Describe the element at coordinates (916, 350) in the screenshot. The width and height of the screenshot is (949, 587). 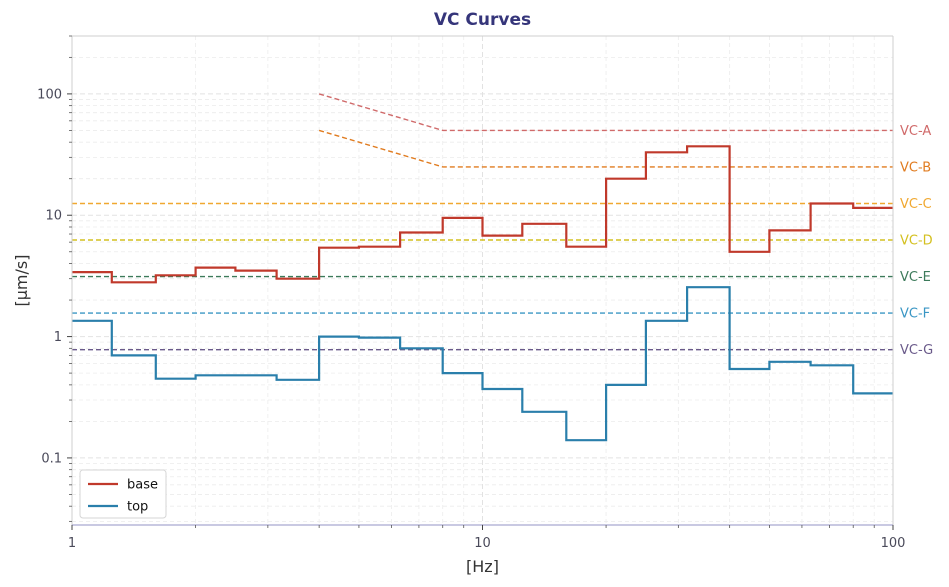
I see `criterion-label-vc-g: VC-G` at that location.